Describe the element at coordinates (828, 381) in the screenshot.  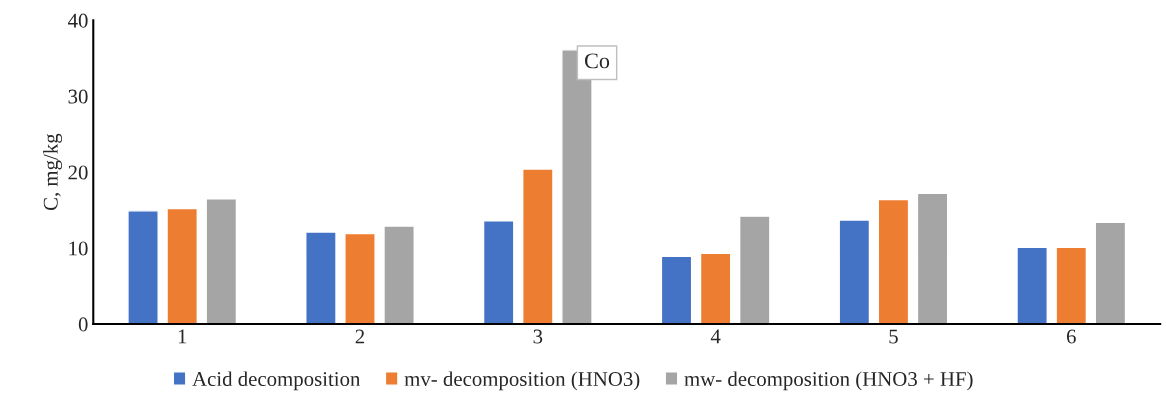
I see `legend-label: mw- decomposition (HNO3 + HF)` at that location.